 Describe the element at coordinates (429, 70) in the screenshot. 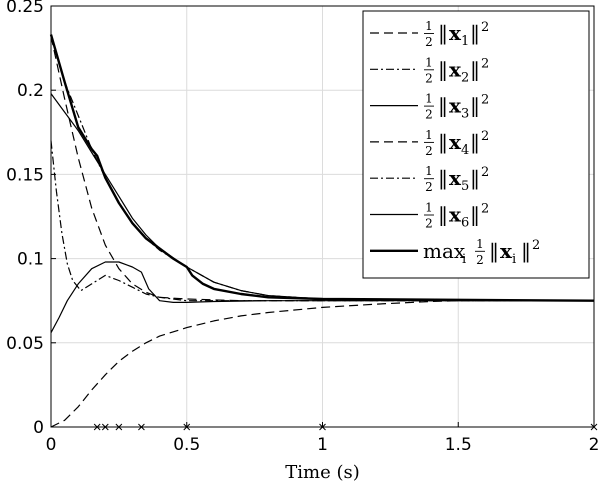

I see `legend-entry: 12 ‖ x 2 ‖ 2` at that location.